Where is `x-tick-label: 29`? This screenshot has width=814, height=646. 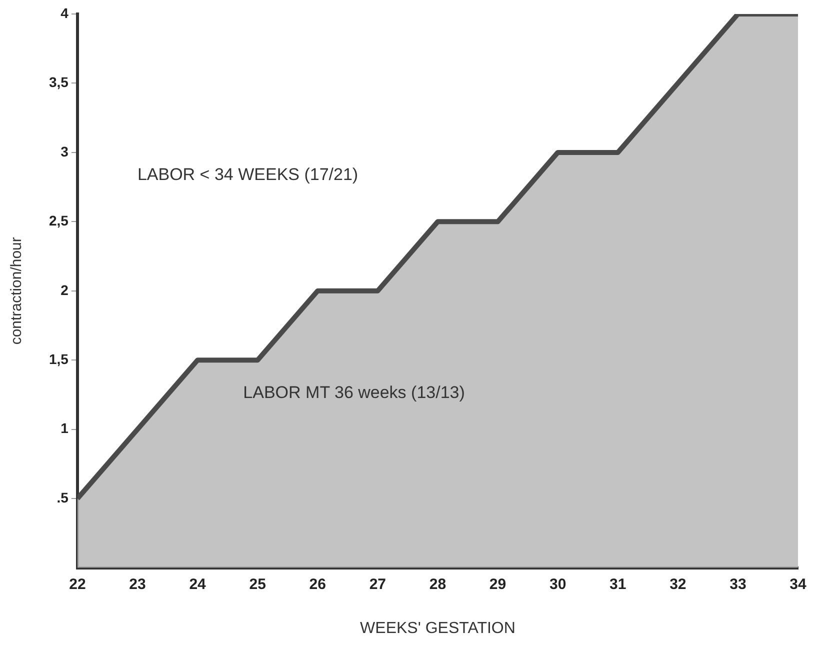
x-tick-label: 29 is located at coordinates (497, 584).